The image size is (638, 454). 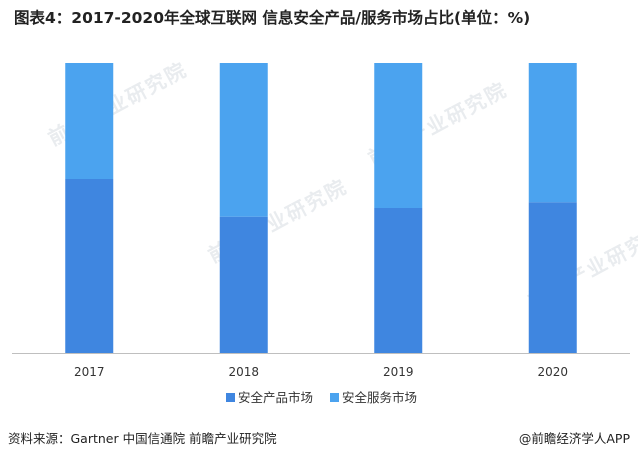 I want to click on bar-product-2018, so click(x=243, y=284).